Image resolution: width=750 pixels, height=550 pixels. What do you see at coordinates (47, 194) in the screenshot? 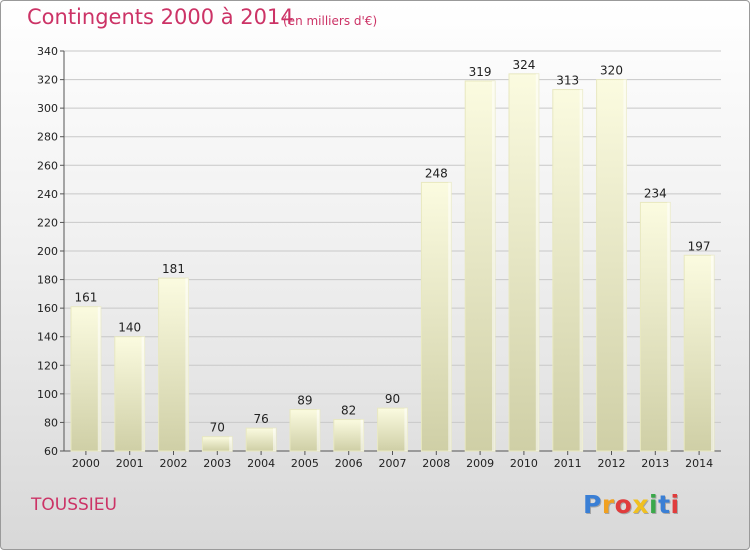
I see `y-tick-label: 240` at bounding box center [47, 194].